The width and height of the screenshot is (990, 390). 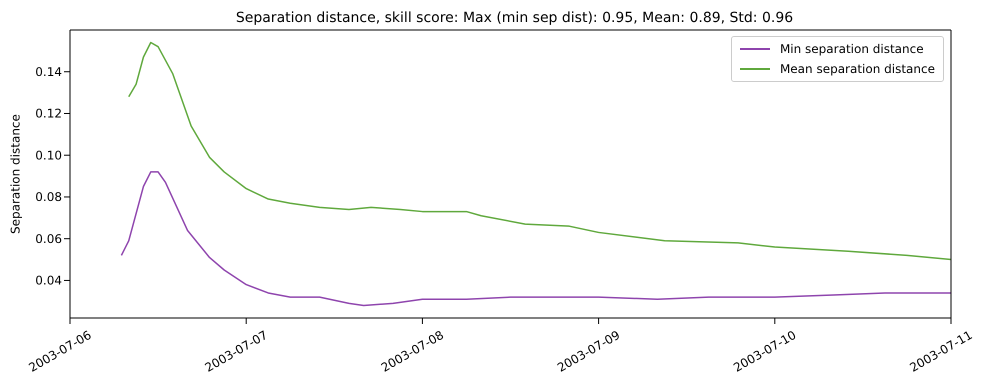 What do you see at coordinates (15, 174) in the screenshot?
I see `y-axis-title: Separation distance` at bounding box center [15, 174].